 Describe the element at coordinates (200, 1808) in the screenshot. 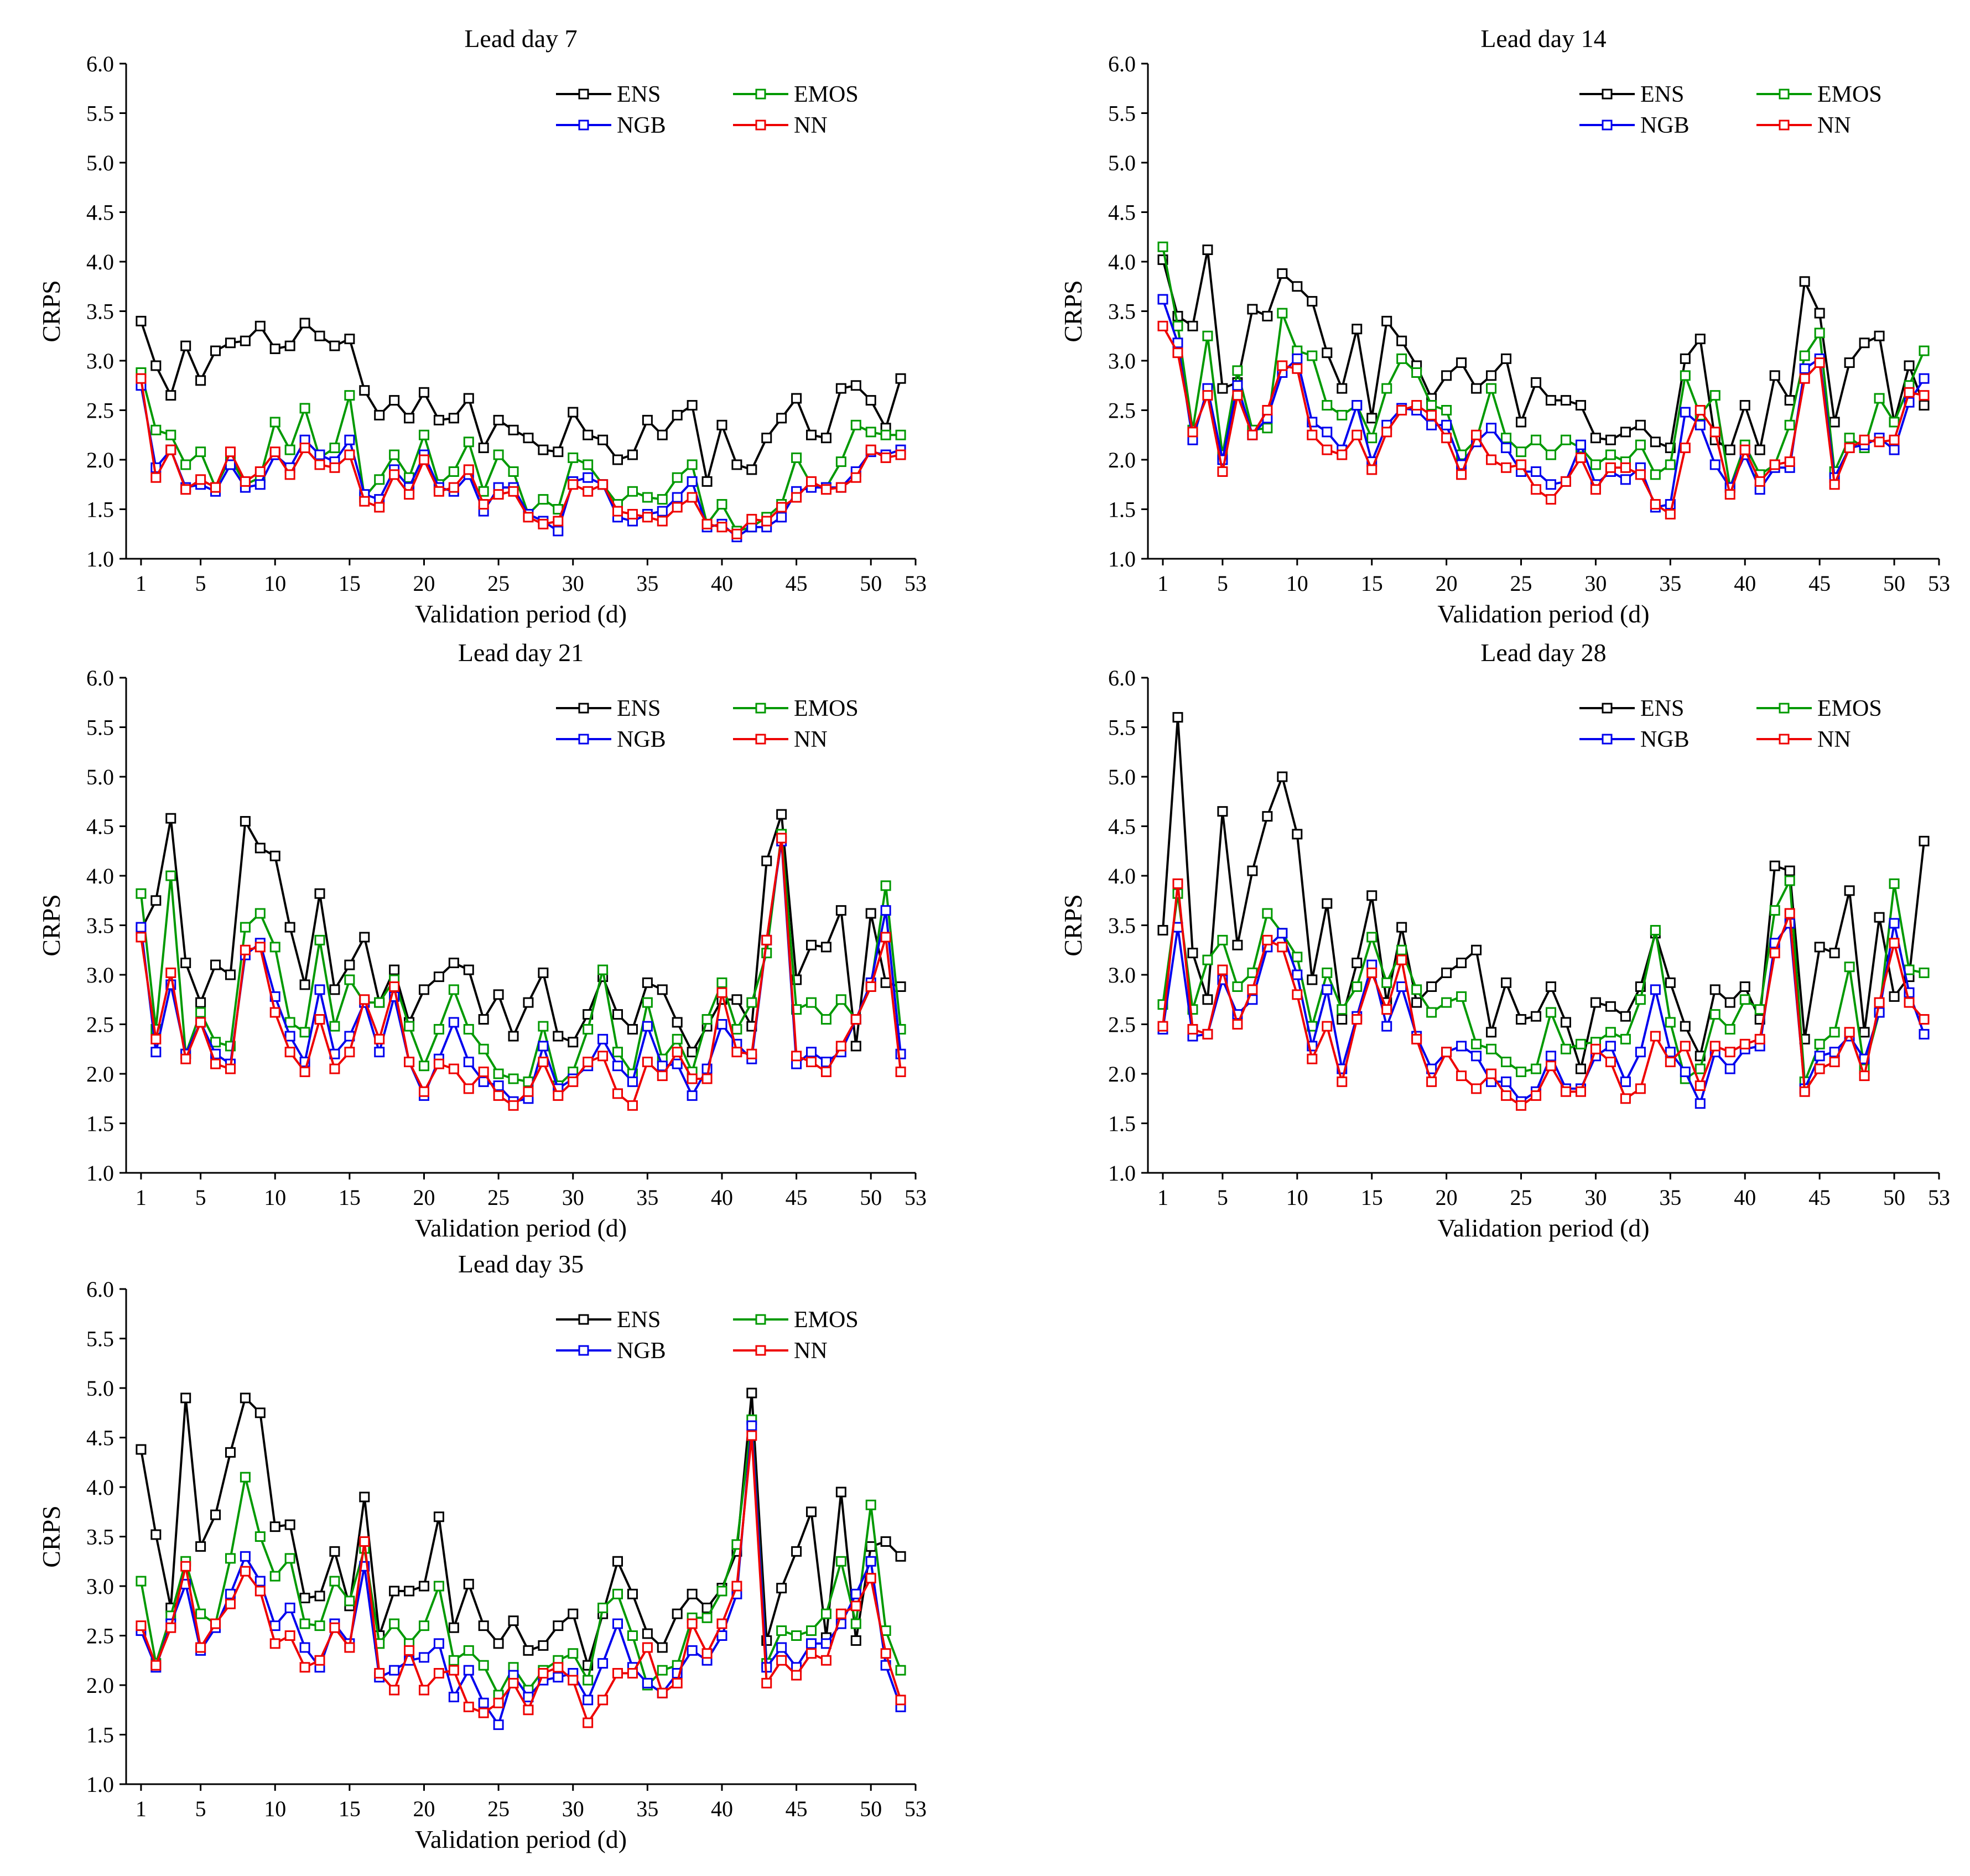

I see `x-tick-label: 5` at that location.